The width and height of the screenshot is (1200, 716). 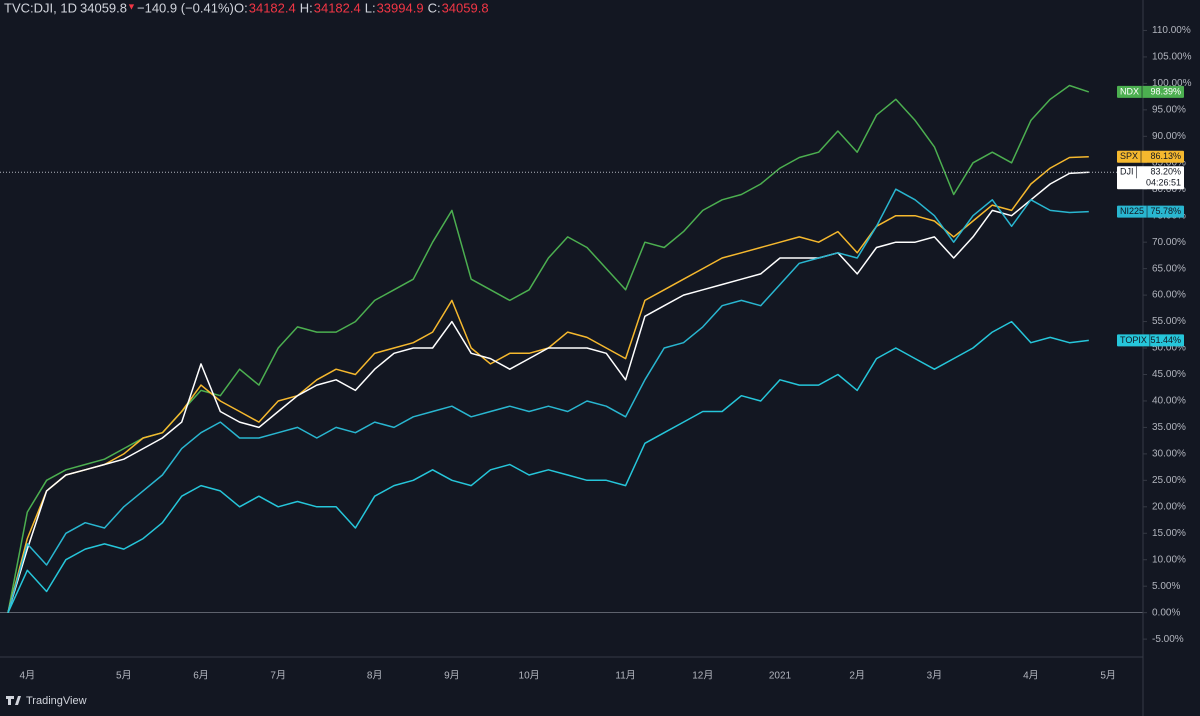 What do you see at coordinates (1127, 172) in the screenshot?
I see `series-name: DJI` at bounding box center [1127, 172].